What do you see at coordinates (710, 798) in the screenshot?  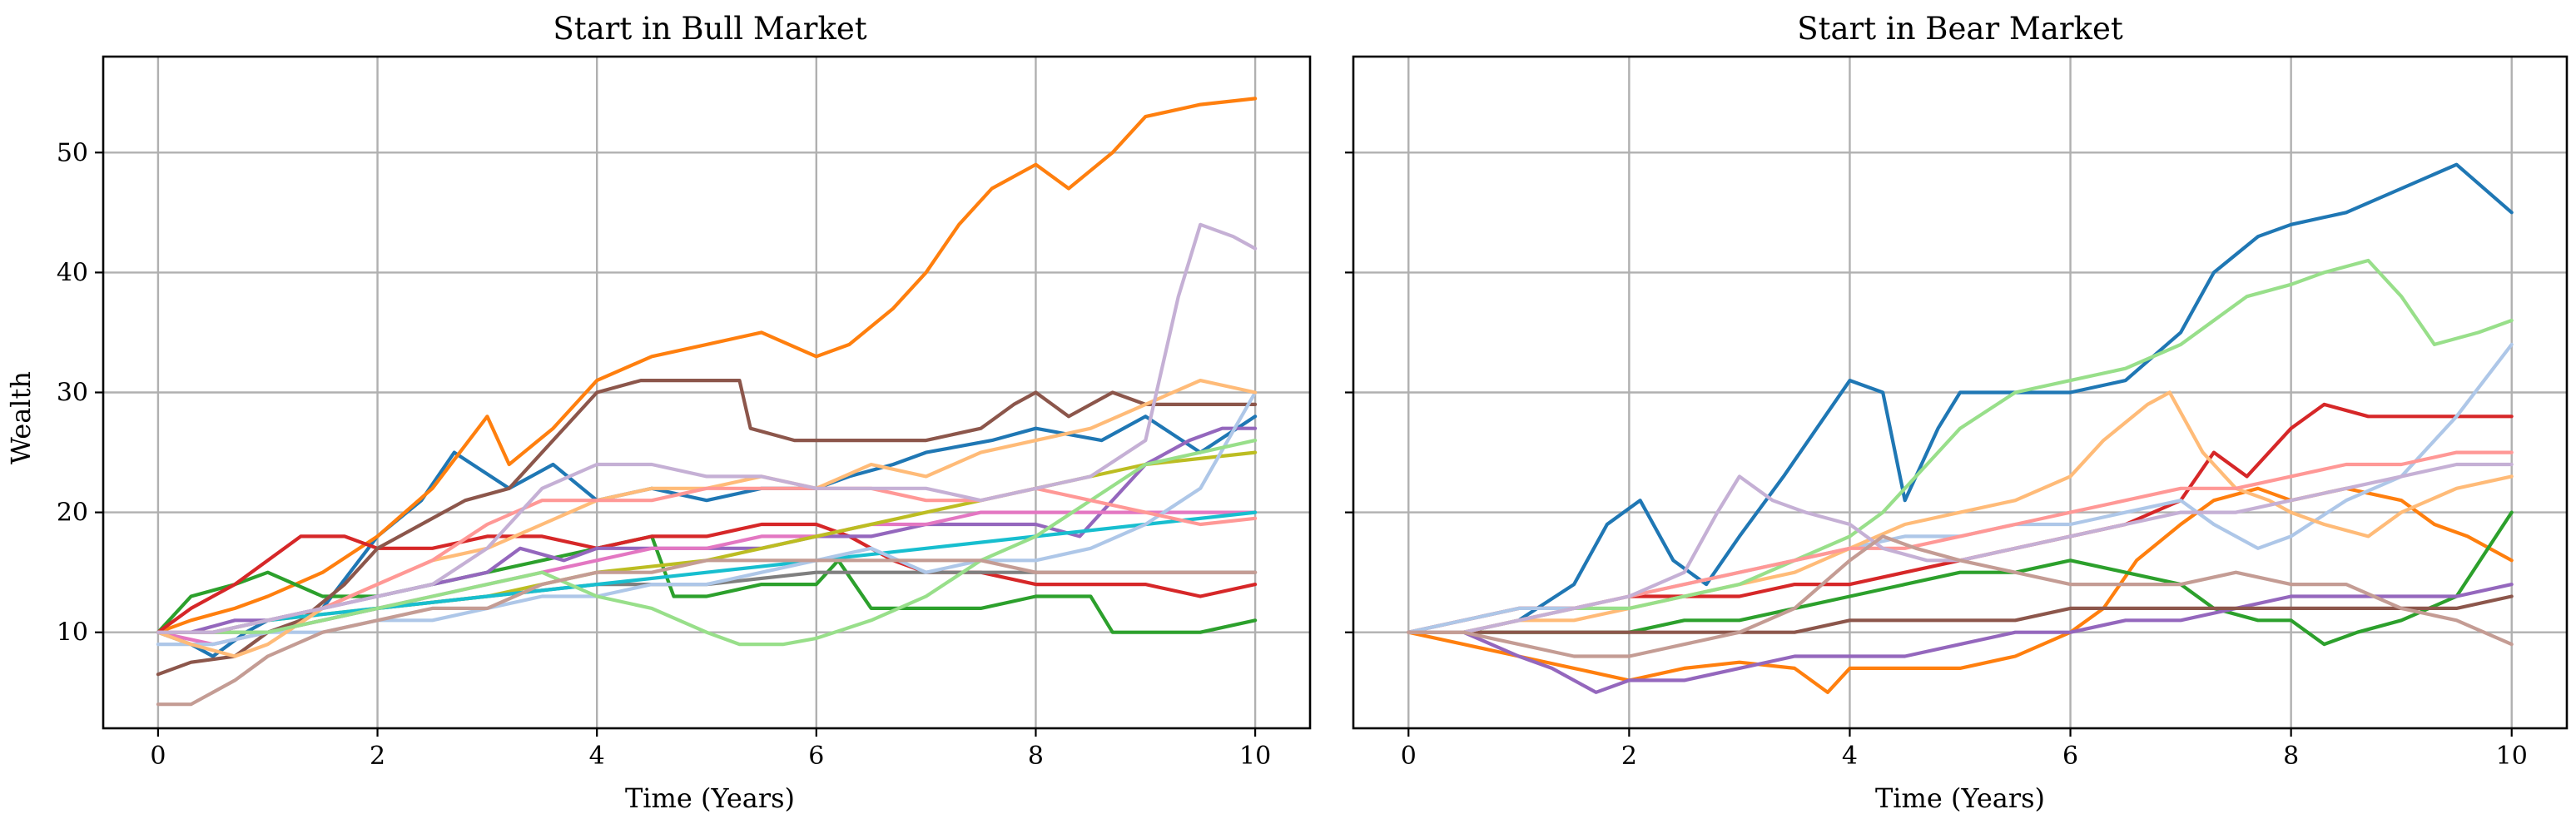 I see `x-axis-label-bull: Time (Years)` at bounding box center [710, 798].